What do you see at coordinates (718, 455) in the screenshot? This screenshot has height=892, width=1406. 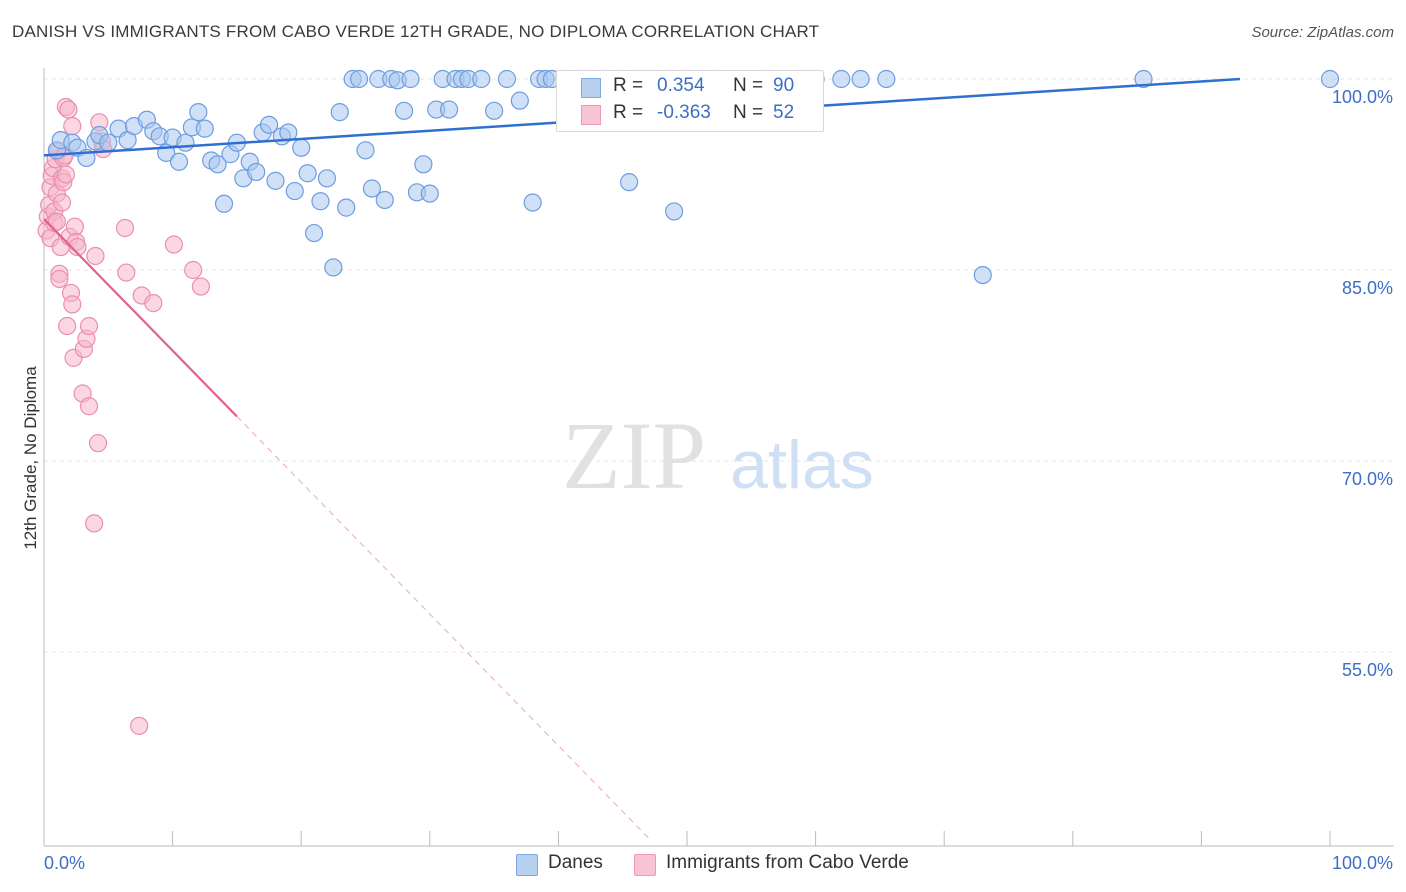 I see `watermark: ZIP atlas` at bounding box center [718, 455].